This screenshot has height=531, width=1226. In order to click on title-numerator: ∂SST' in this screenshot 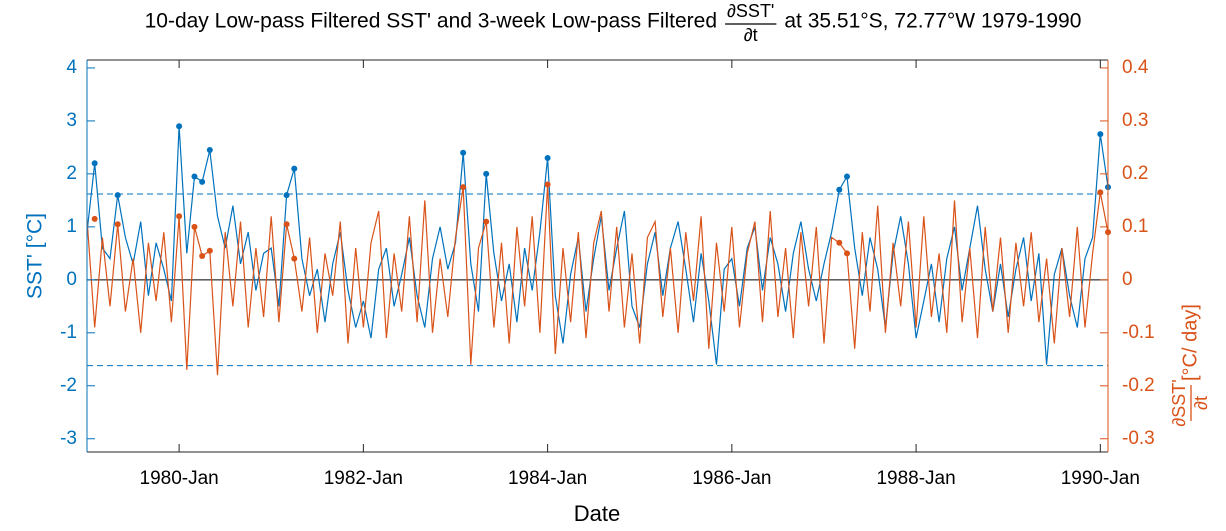, I will do `click(750, 11)`.